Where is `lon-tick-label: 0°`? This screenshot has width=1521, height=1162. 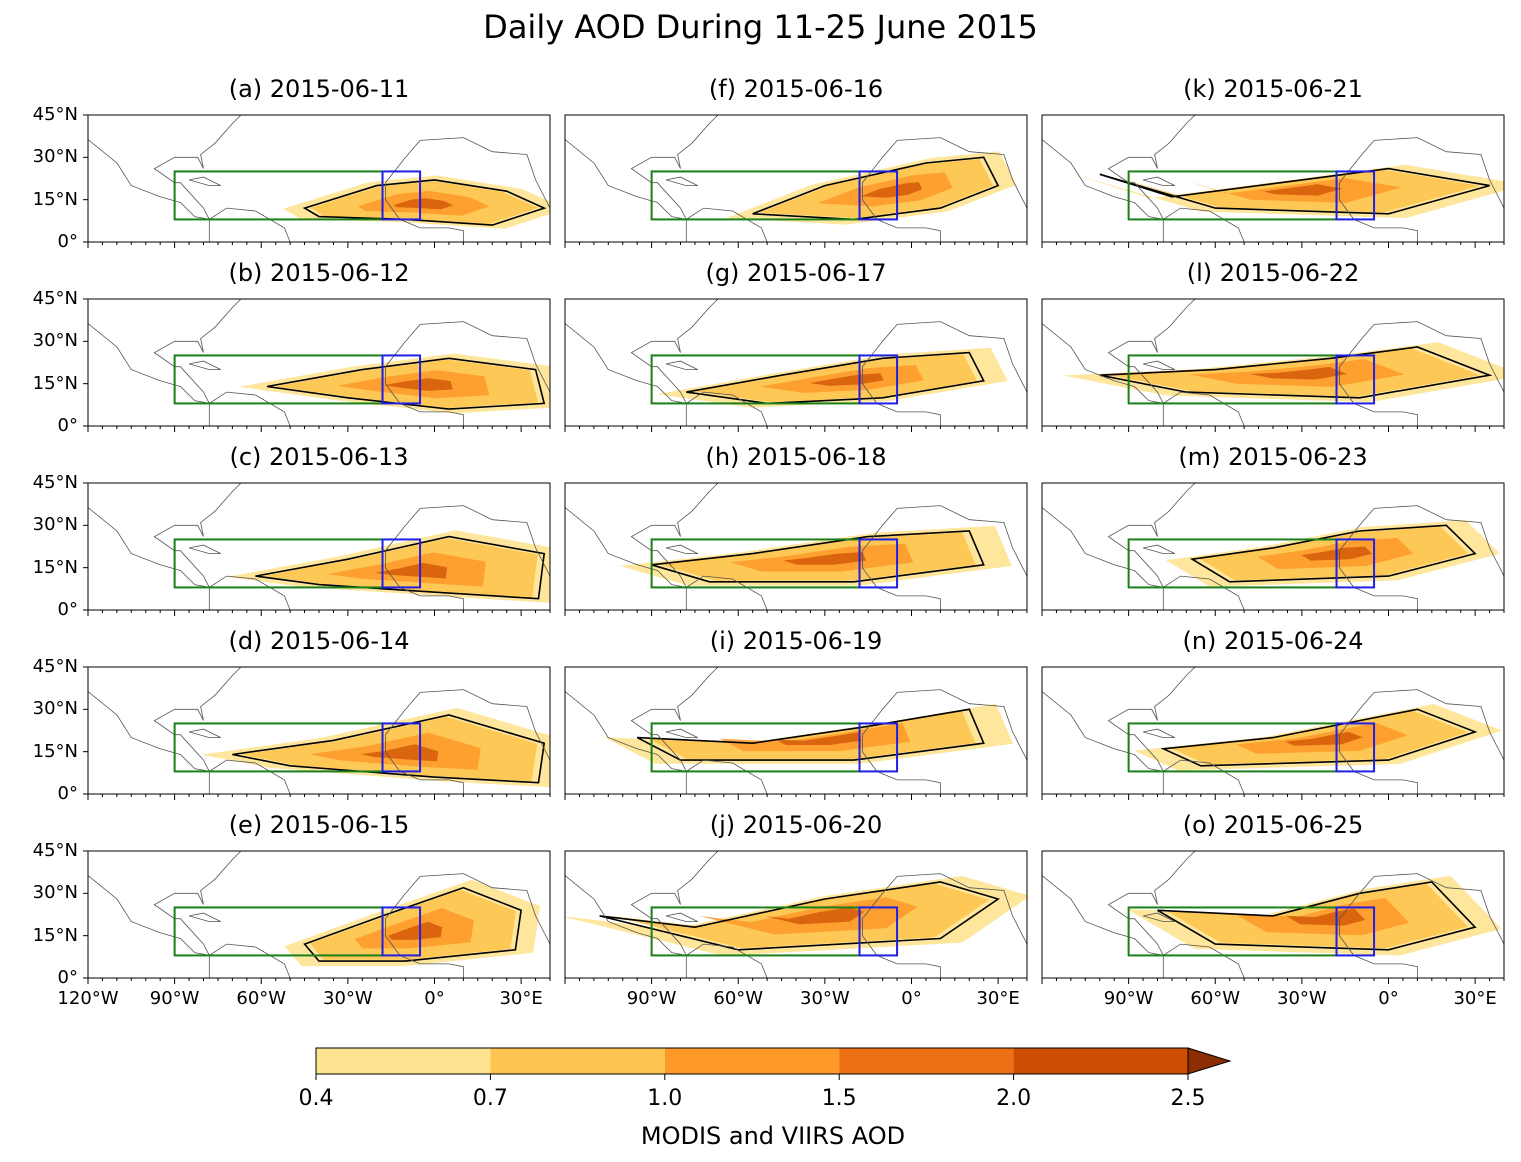 lon-tick-label: 0° is located at coordinates (1388, 998).